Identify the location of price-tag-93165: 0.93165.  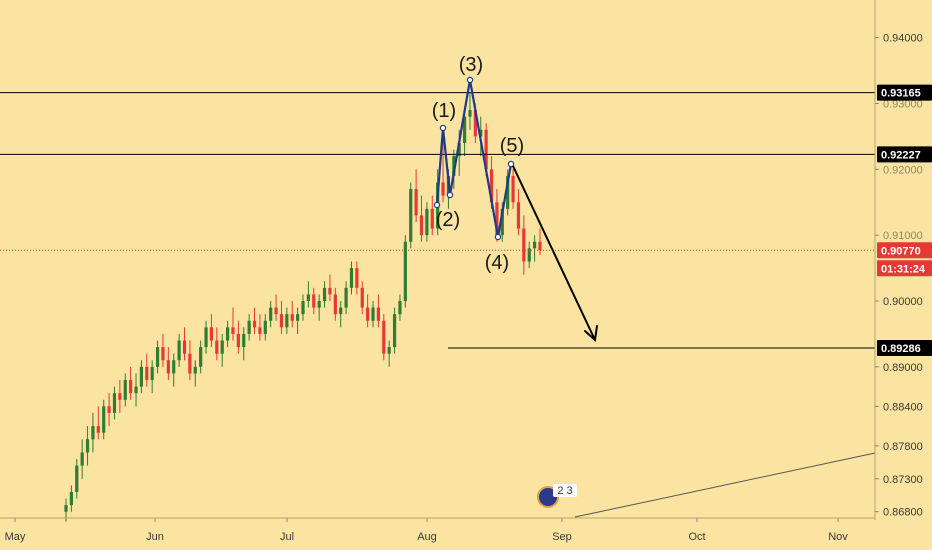
(904, 92).